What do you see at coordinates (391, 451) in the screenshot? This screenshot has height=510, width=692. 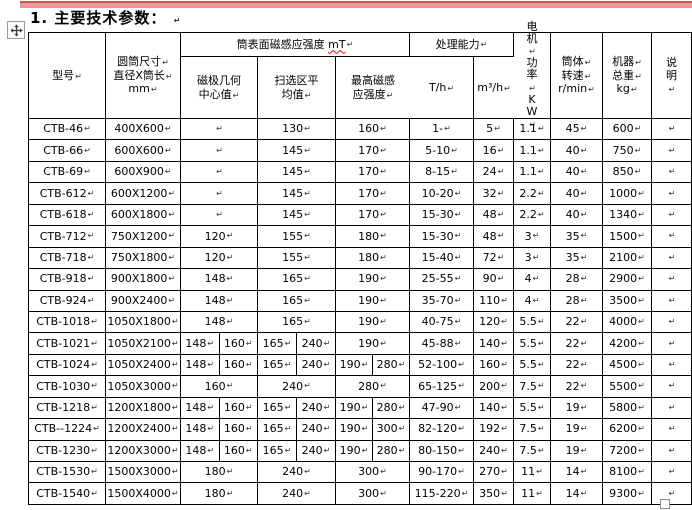 I see `cell-max-half: 280 ↵` at bounding box center [391, 451].